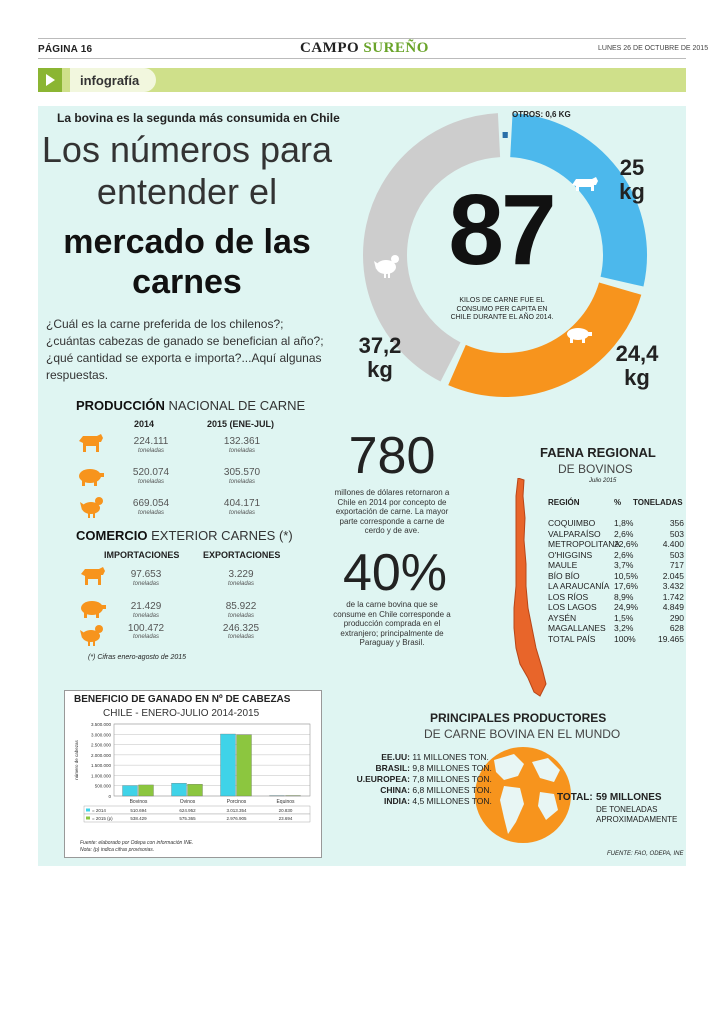  I want to click on produccion-header-2014: 2014, so click(144, 424).